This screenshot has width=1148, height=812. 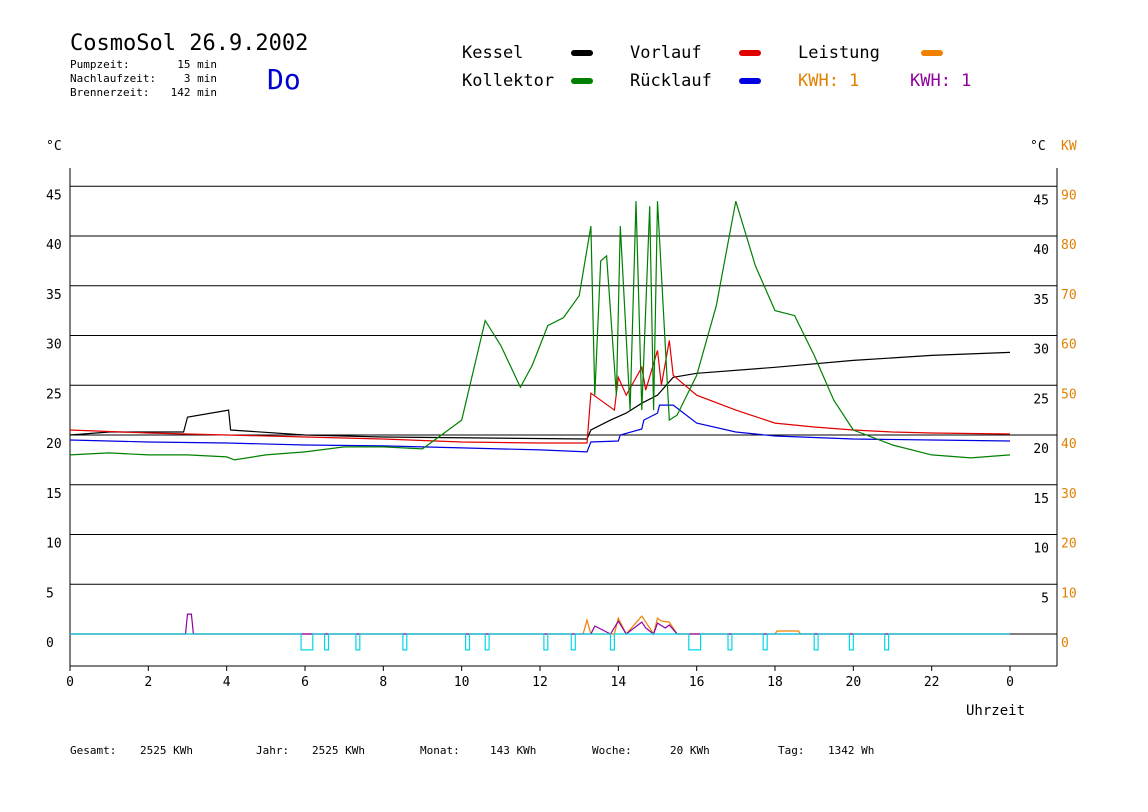 I want to click on y-right-kw-label-40: 40, so click(x=1069, y=444).